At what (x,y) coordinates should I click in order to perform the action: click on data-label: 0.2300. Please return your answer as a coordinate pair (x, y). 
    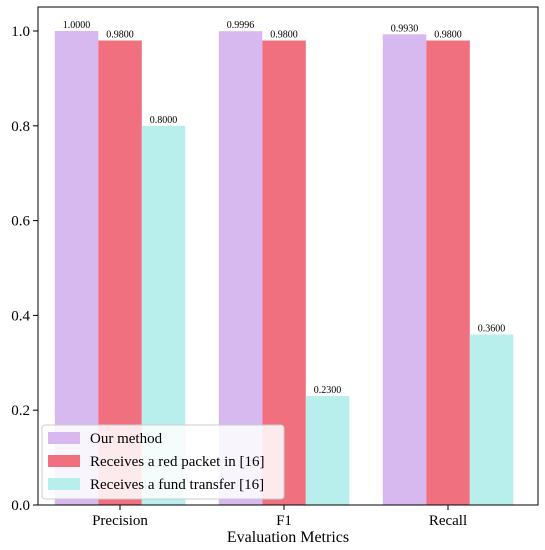
    Looking at the image, I should click on (328, 390).